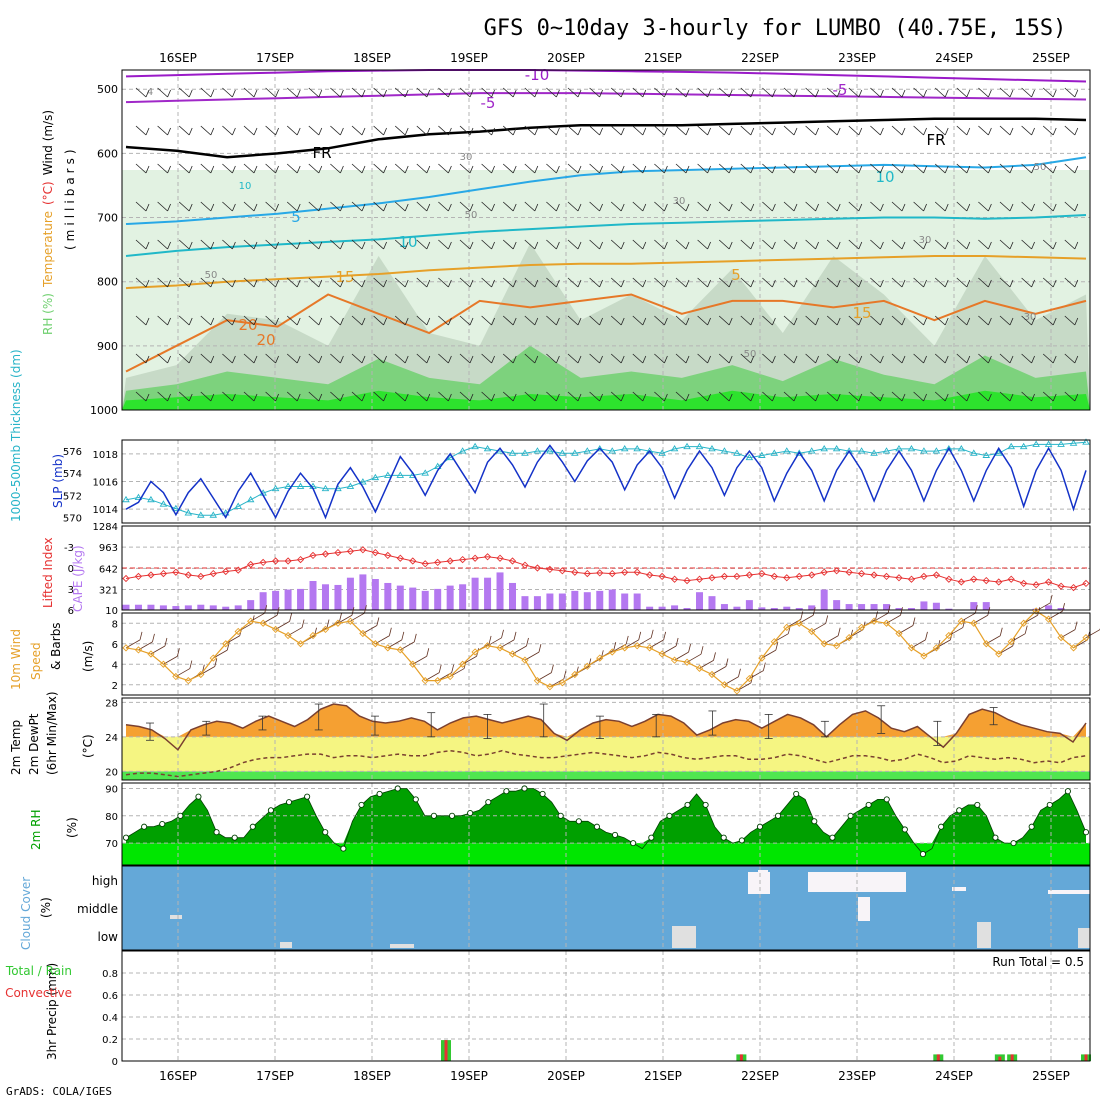 The width and height of the screenshot is (1100, 1100). What do you see at coordinates (554, 908) in the screenshot?
I see `cloud-cover-panel: high middle low Cloud Cover (%)` at bounding box center [554, 908].